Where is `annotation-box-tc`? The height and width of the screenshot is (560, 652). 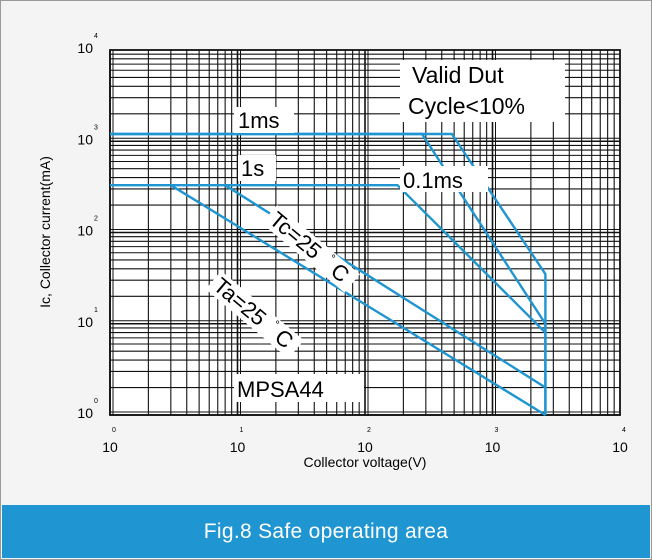
annotation-box-tc is located at coordinates (310, 248).